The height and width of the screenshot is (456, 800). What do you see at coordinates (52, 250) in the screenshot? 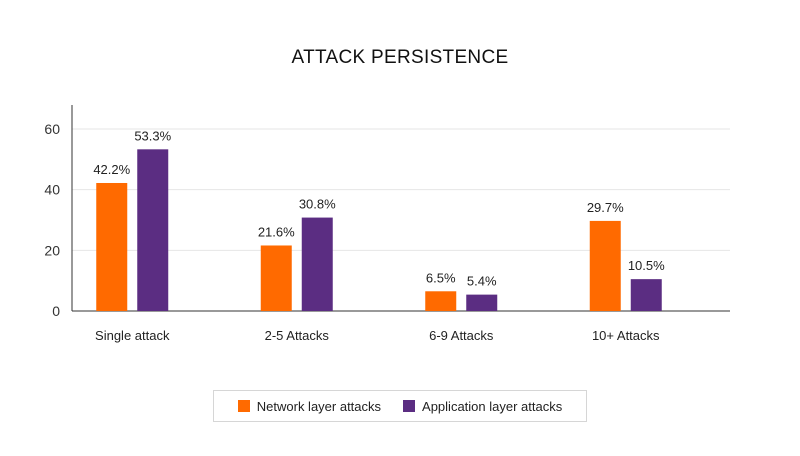
I see `y-tick-label: 20` at bounding box center [52, 250].